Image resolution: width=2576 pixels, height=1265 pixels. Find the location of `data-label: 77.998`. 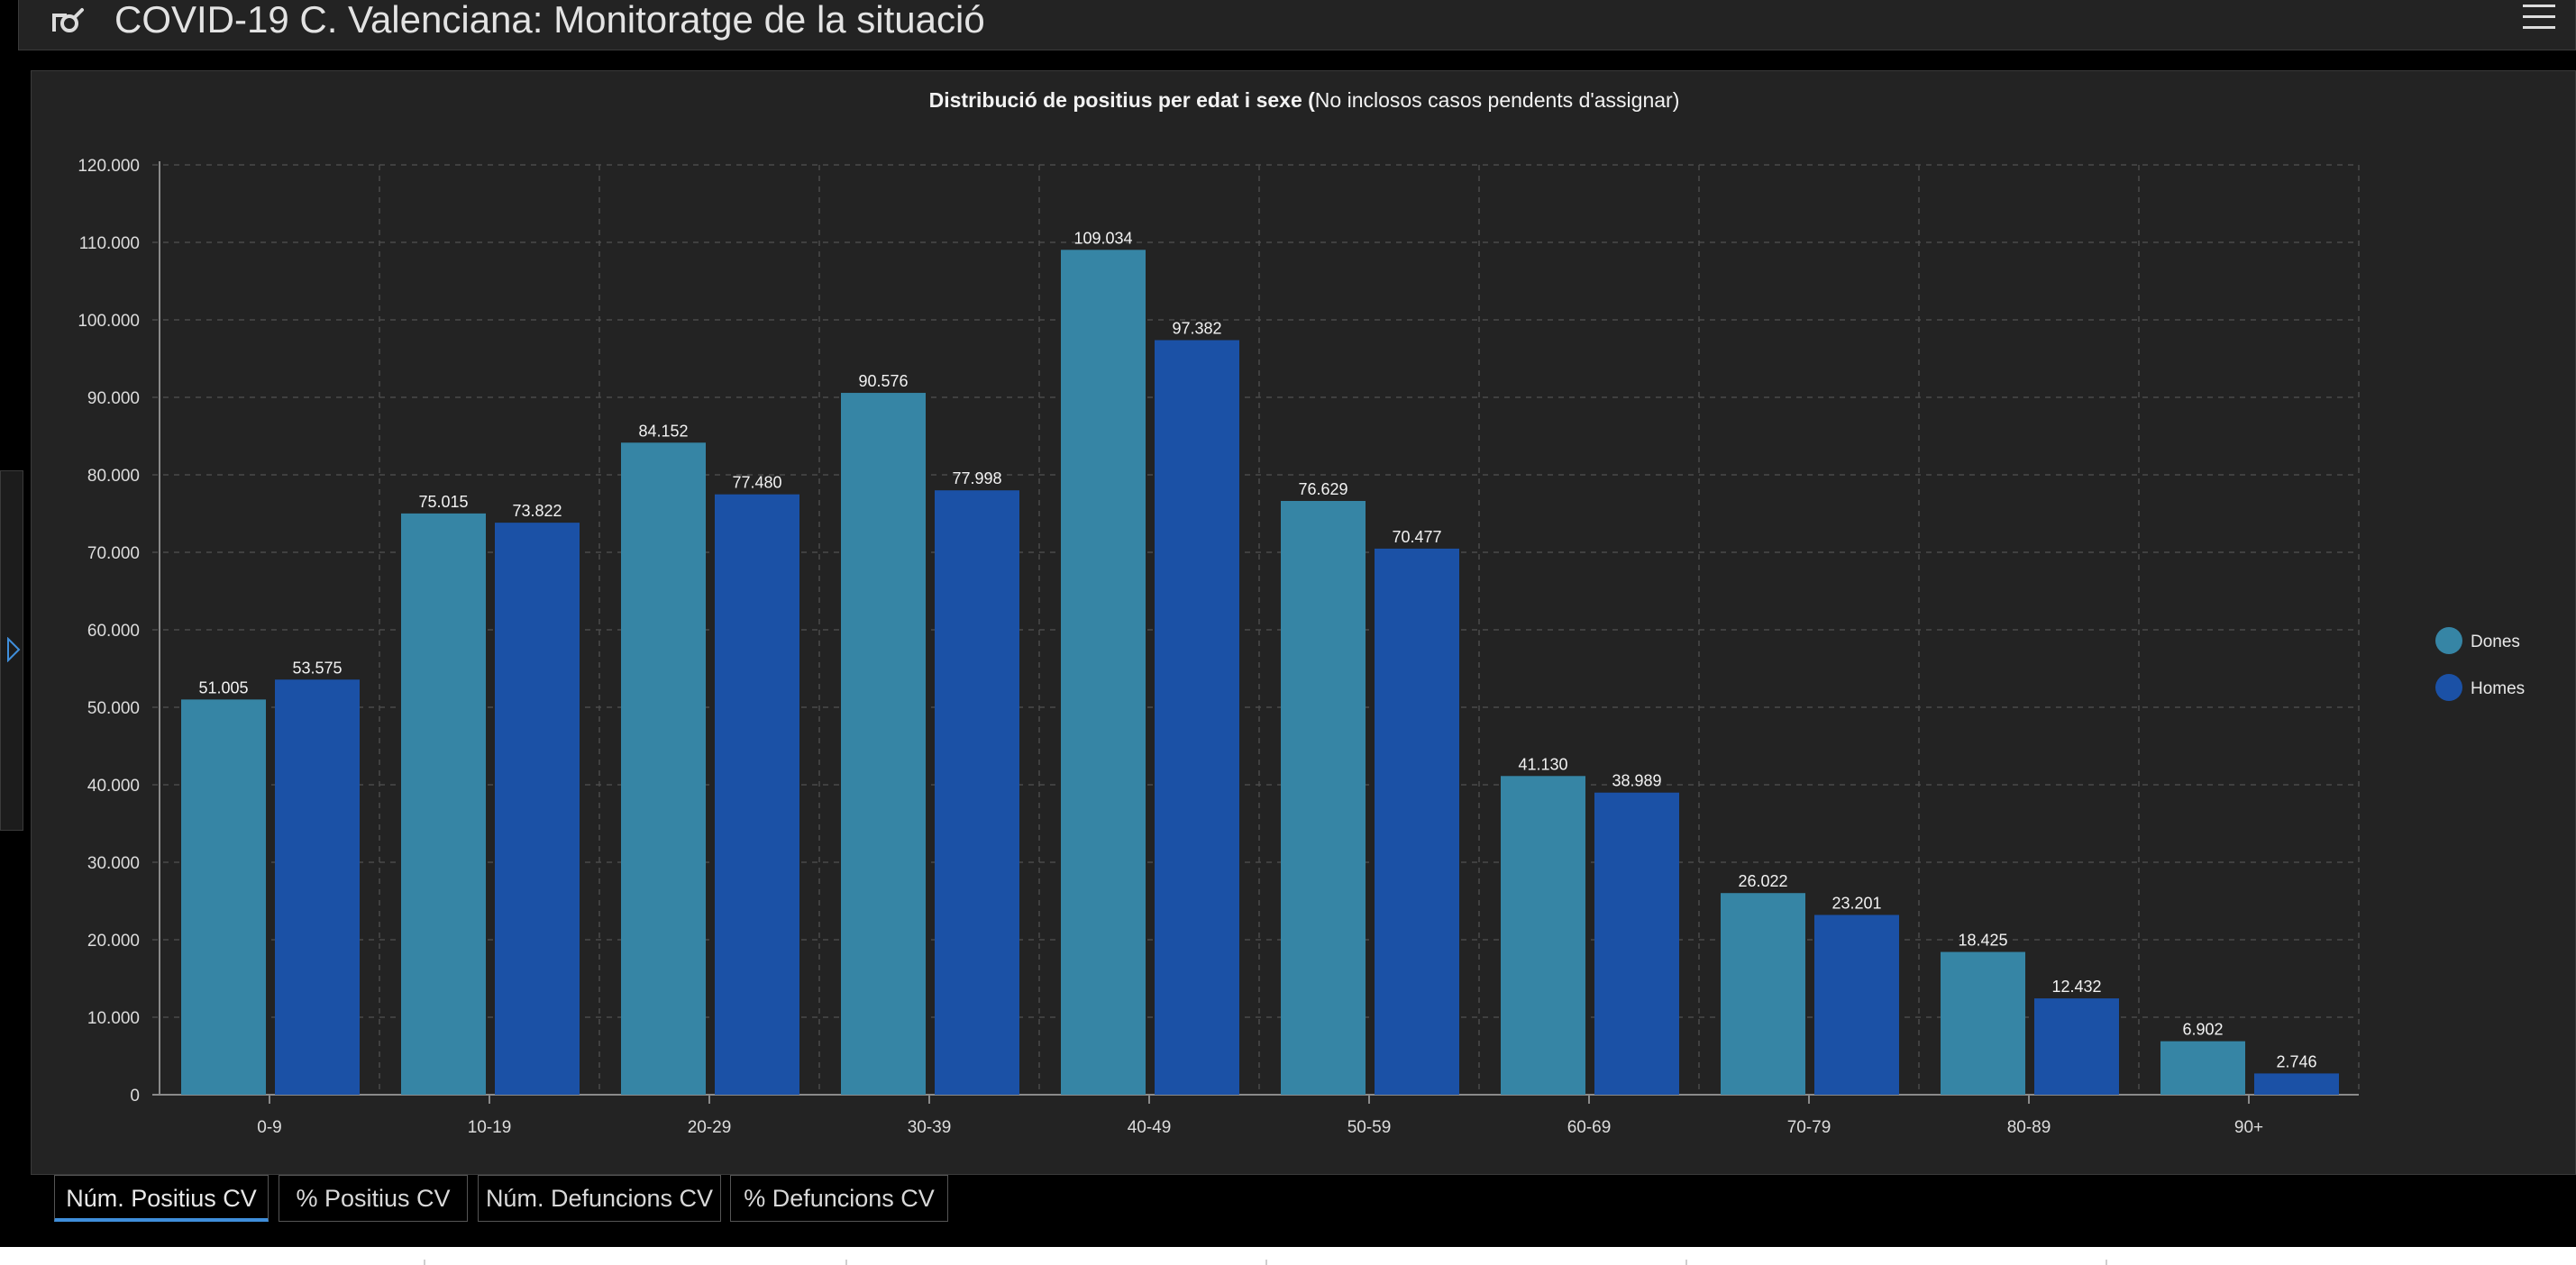

data-label: 77.998 is located at coordinates (977, 478).